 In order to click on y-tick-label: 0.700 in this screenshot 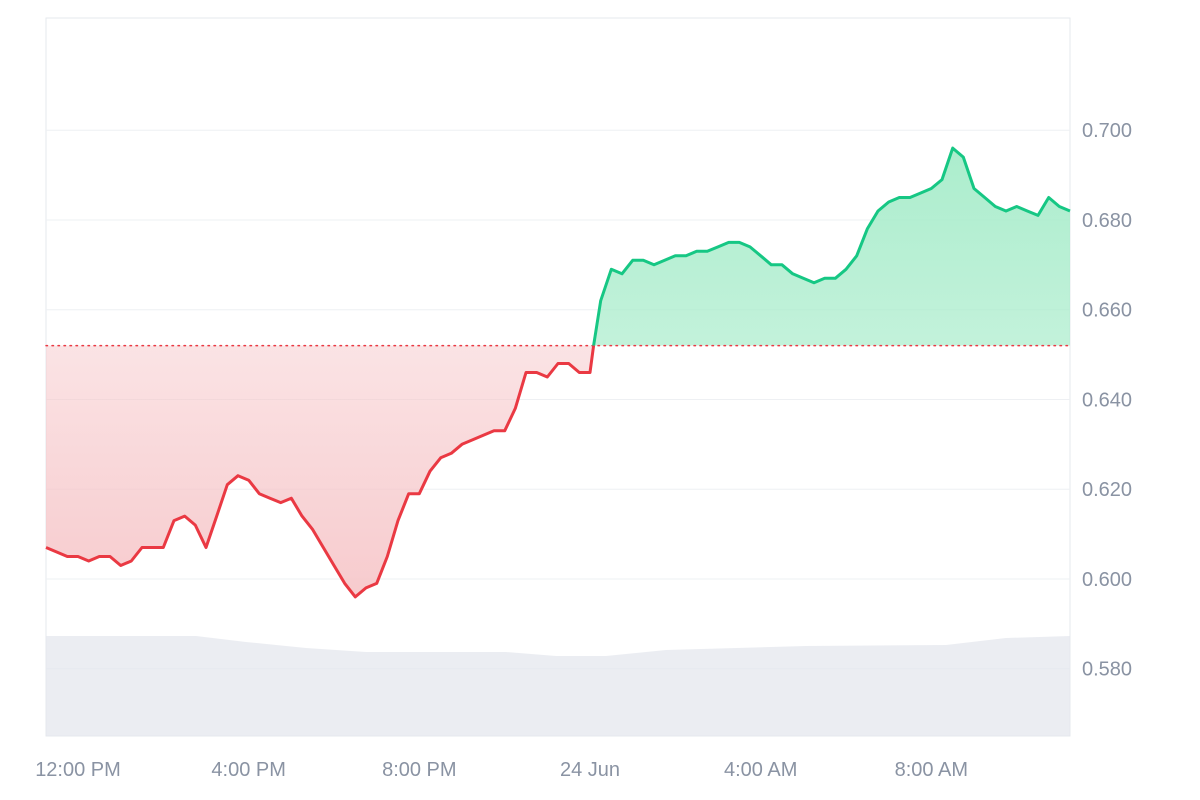, I will do `click(1107, 131)`.